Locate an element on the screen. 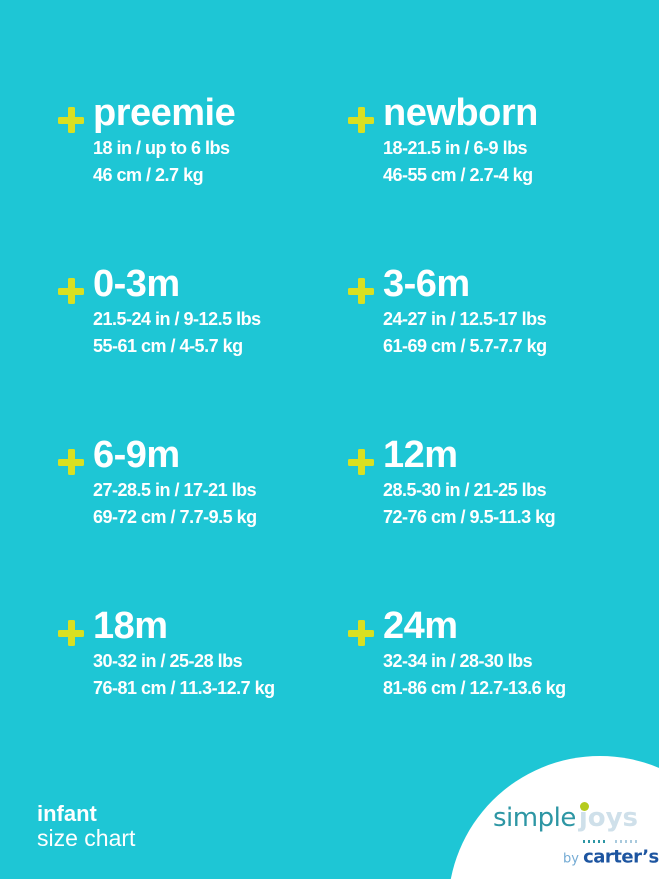  size-label: 3-6m is located at coordinates (426, 284).